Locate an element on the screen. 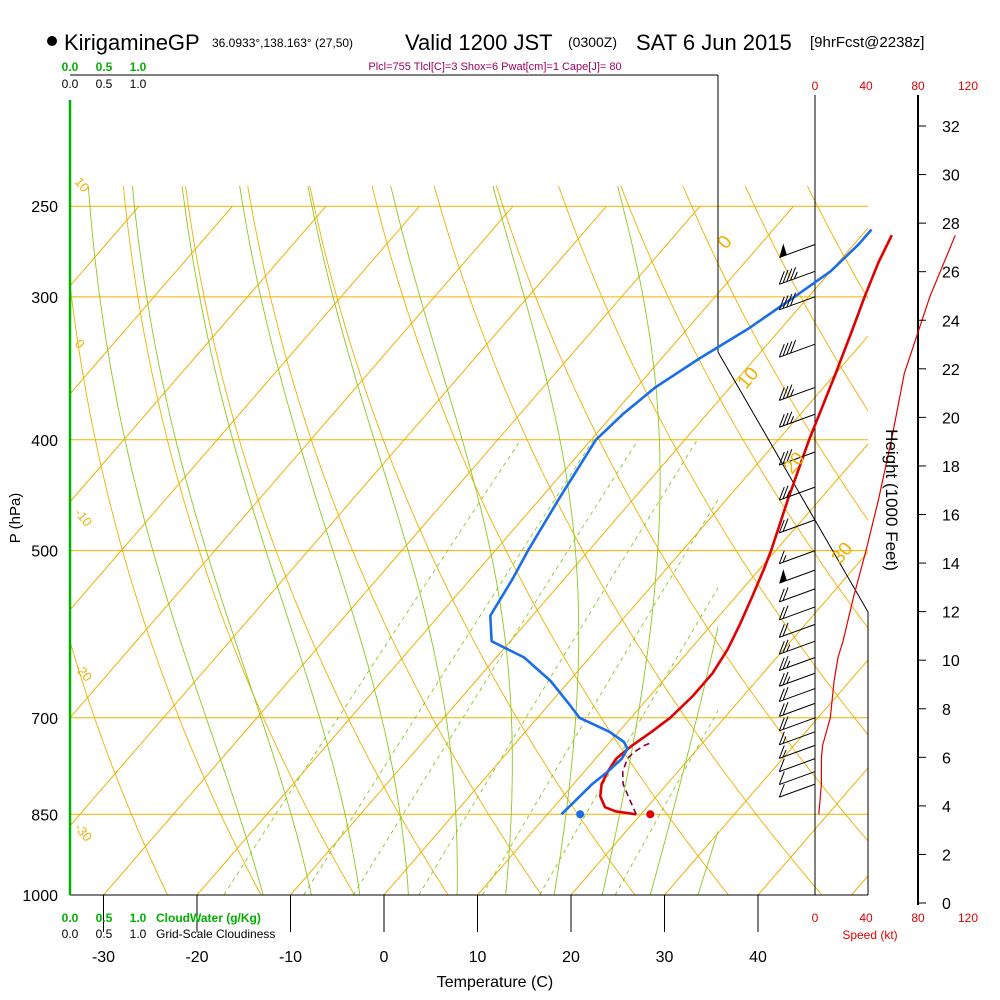 This screenshot has height=1000, width=1000. cloud-water-title: CloudWater (g/Kg) is located at coordinates (208, 918).